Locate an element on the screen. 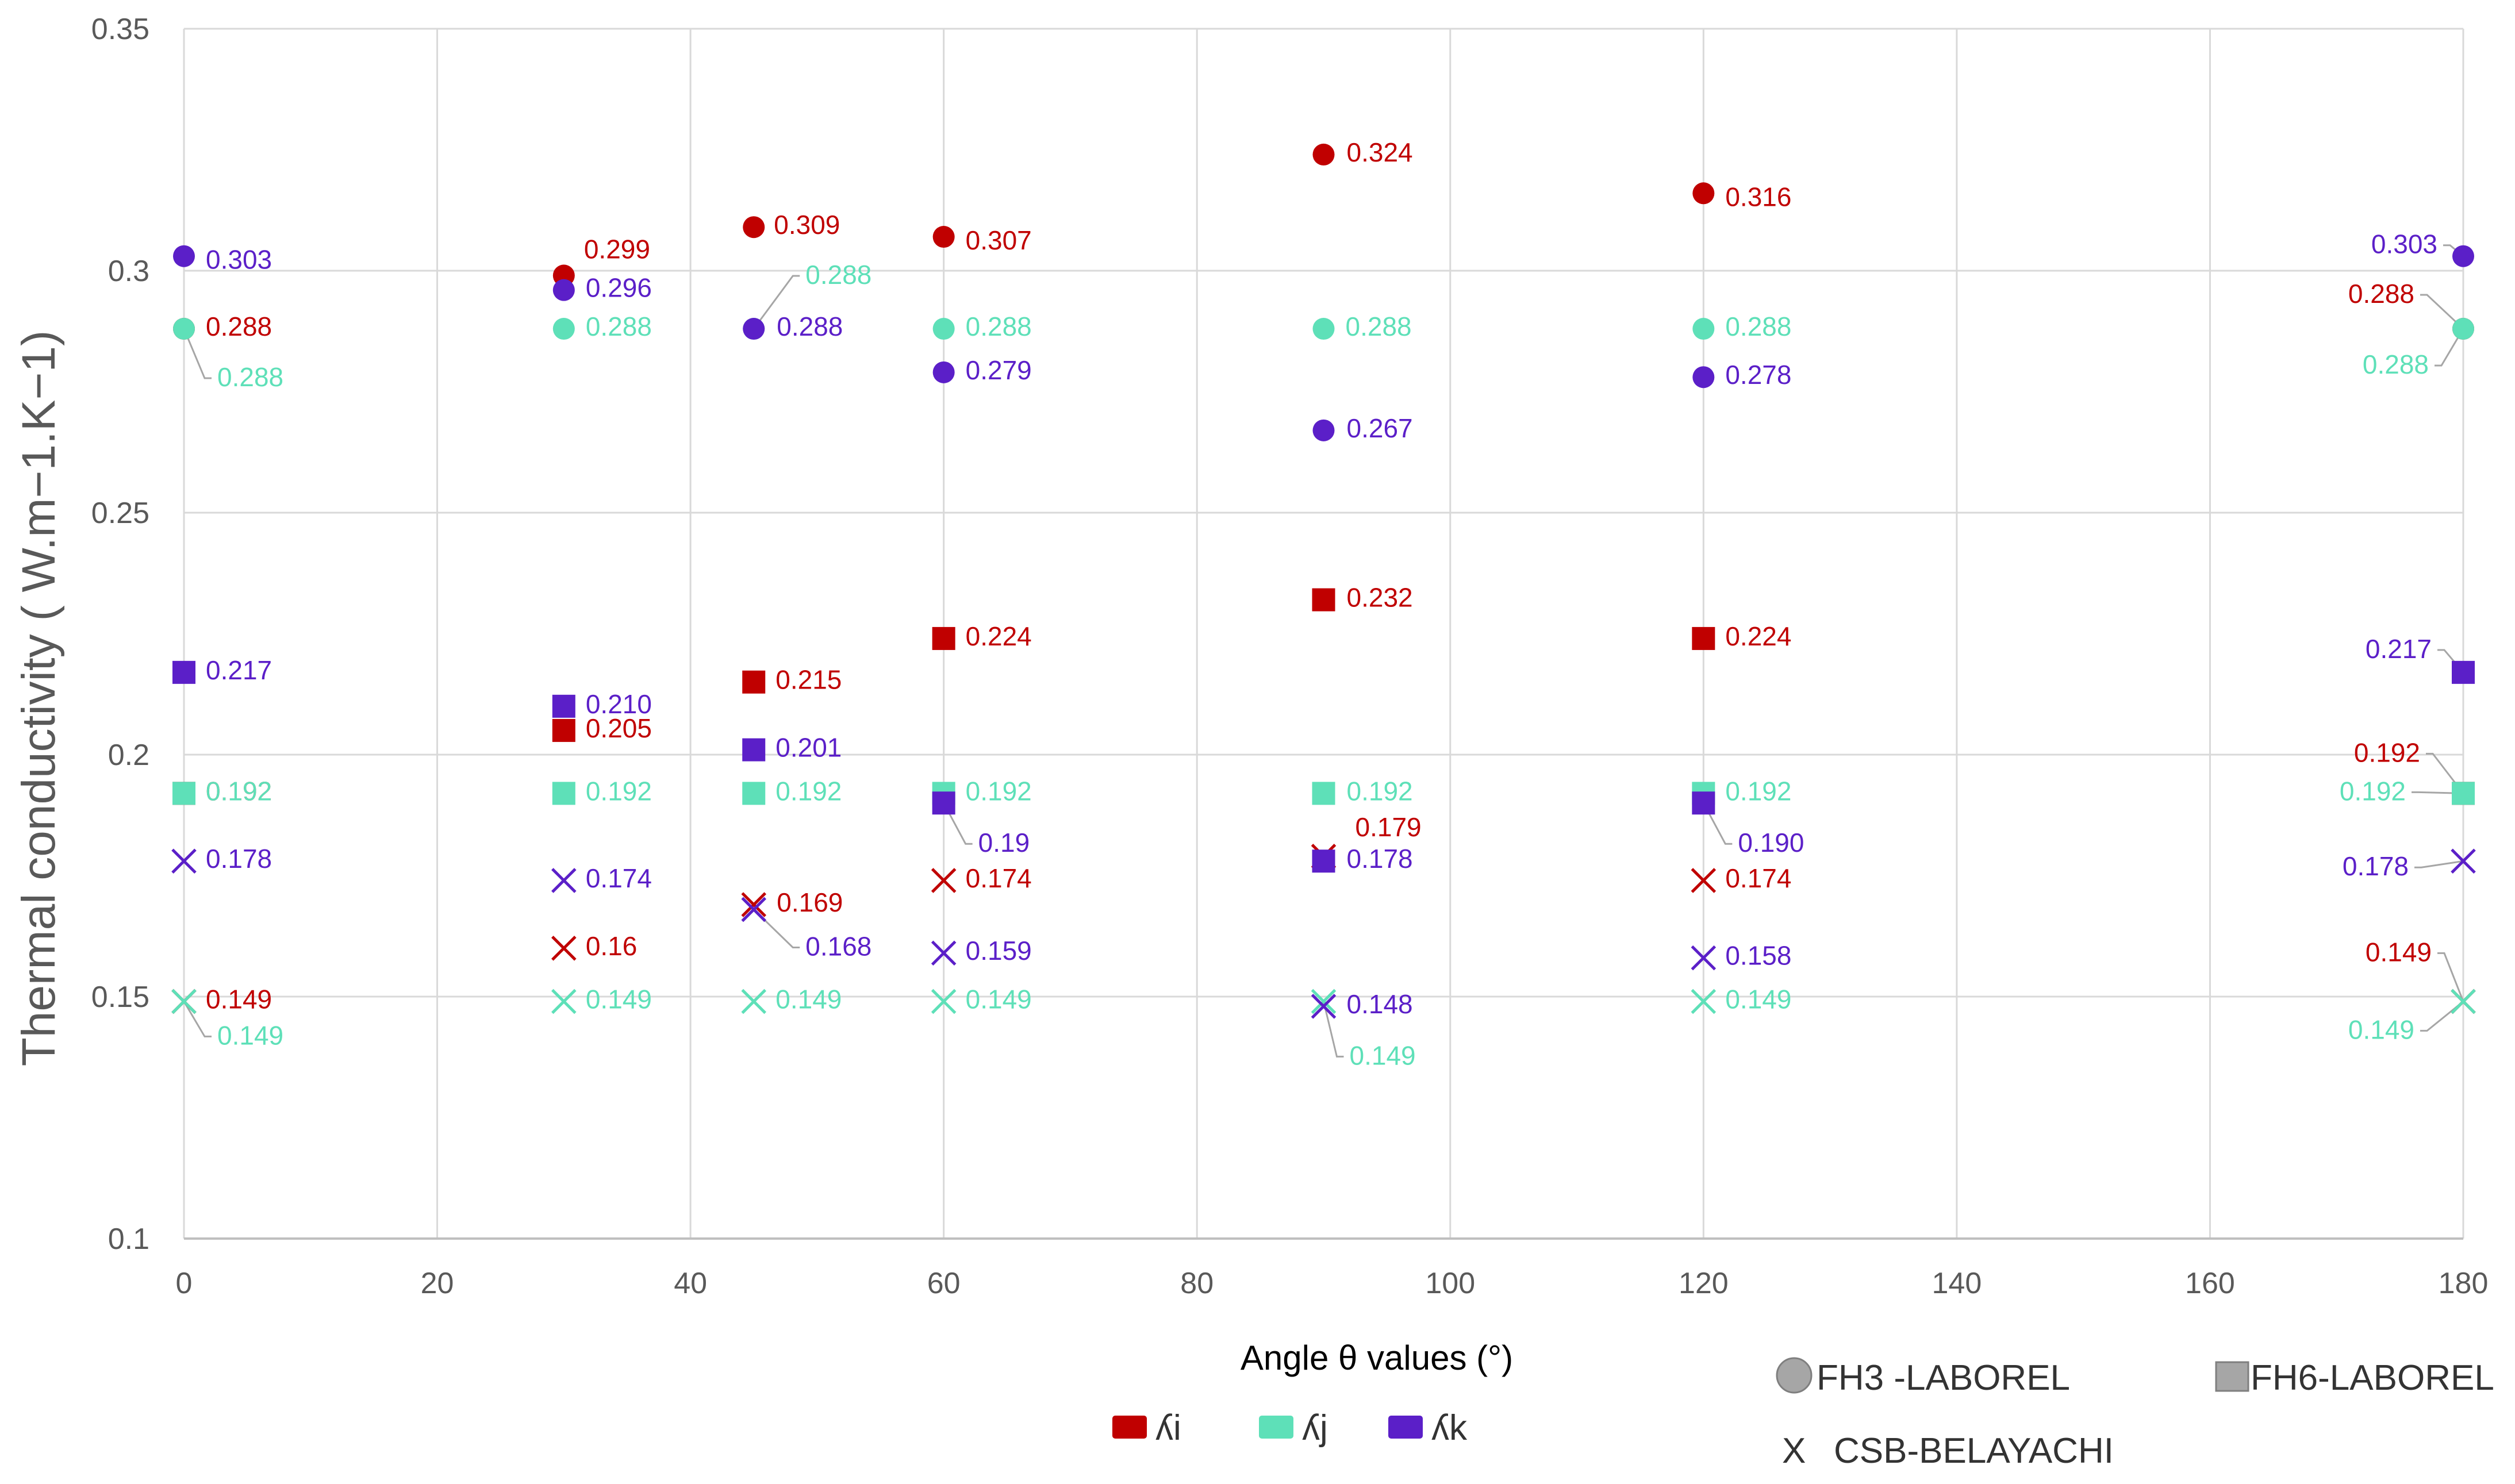 The image size is (2515, 1484). data-label: 0.158 is located at coordinates (1758, 956).